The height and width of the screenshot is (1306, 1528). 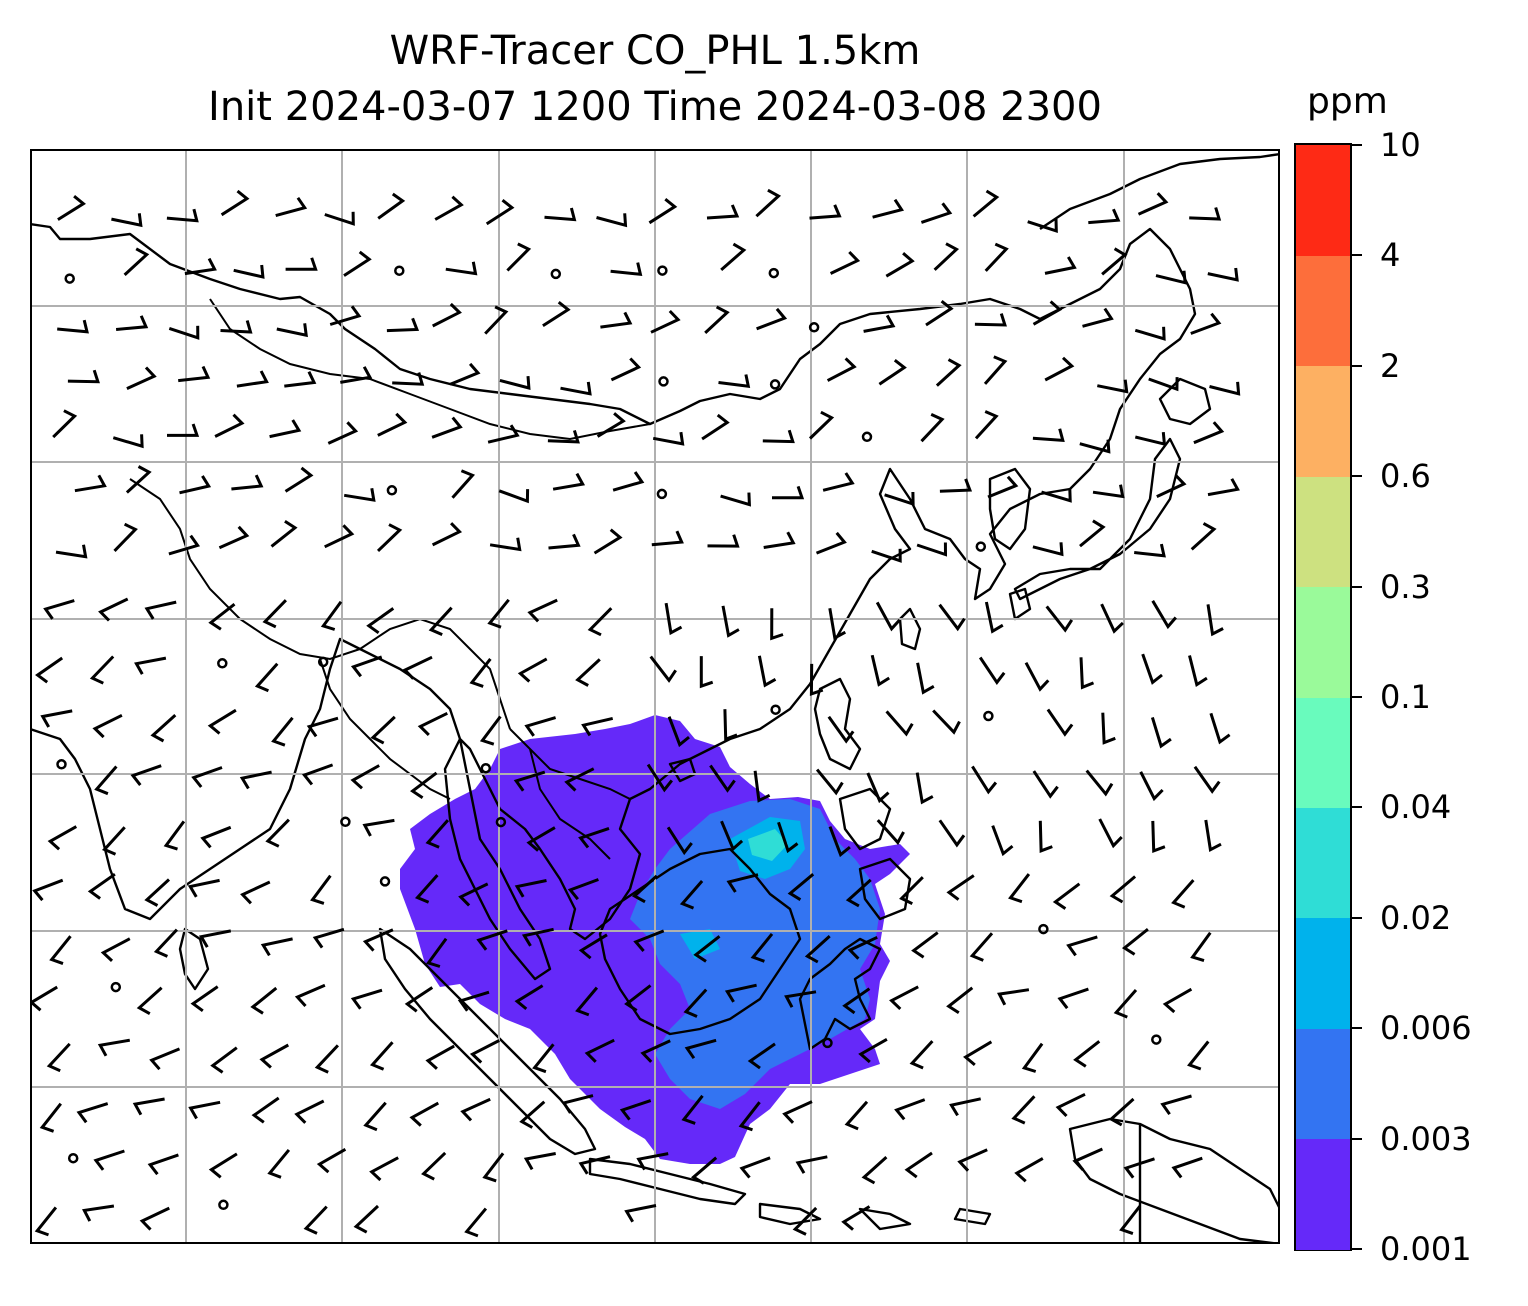 I want to click on japan-kyushu, so click(x=1020, y=604).